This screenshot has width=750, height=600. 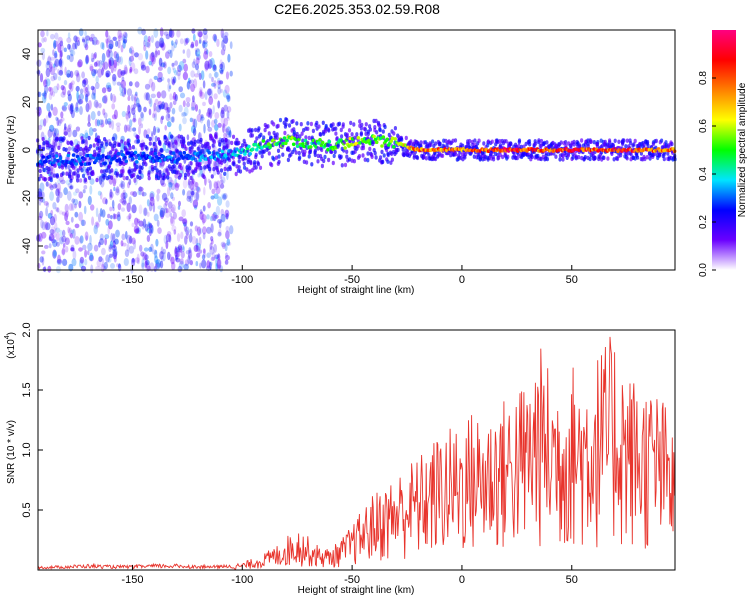 I want to click on snr-x-label: Height of straight line (km), so click(x=356, y=590).